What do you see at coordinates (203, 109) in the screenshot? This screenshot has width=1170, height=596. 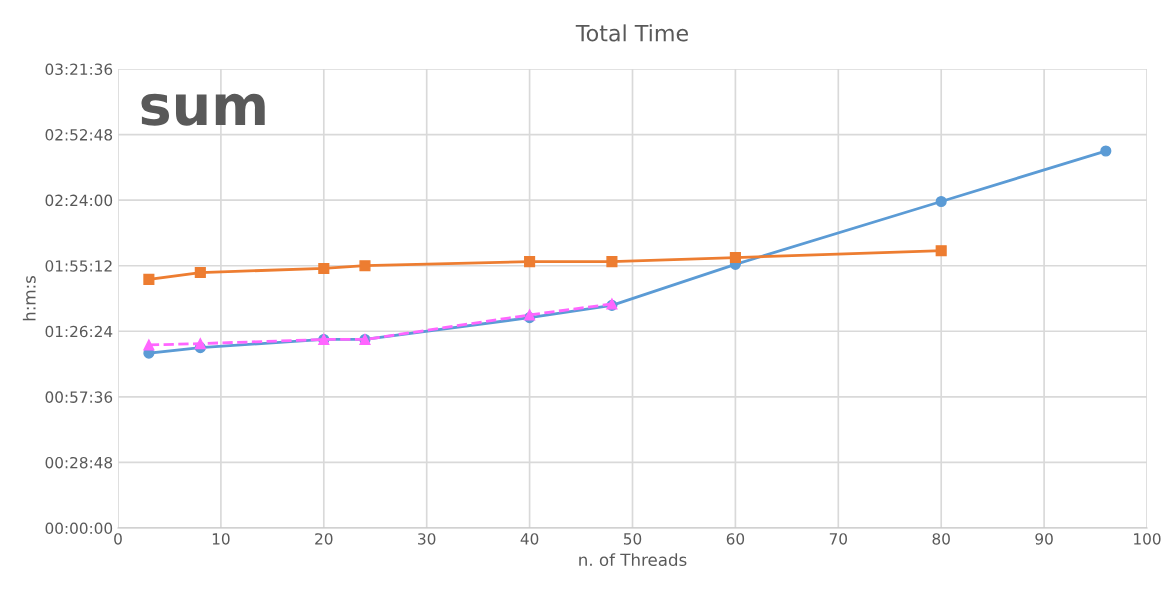 I see `annotation: sum` at bounding box center [203, 109].